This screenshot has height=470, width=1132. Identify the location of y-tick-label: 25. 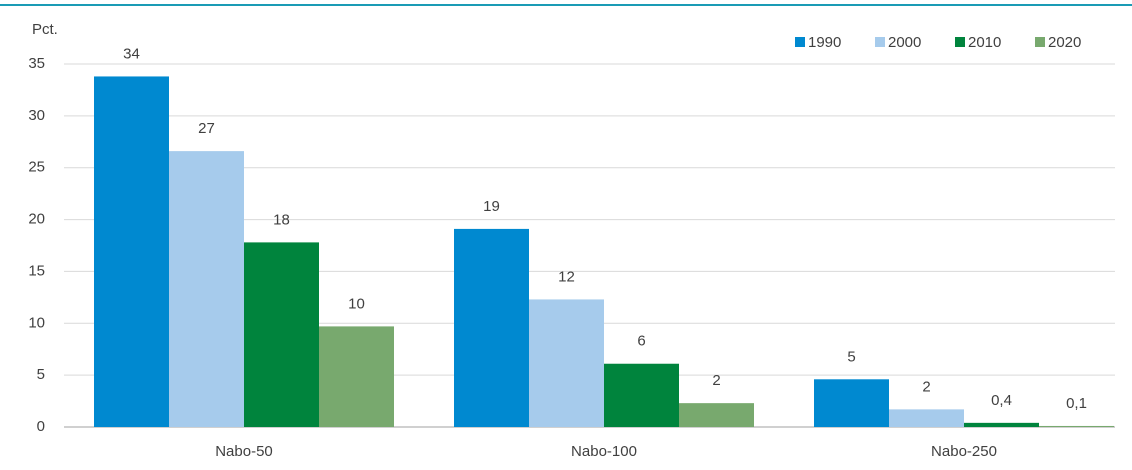
(36, 167).